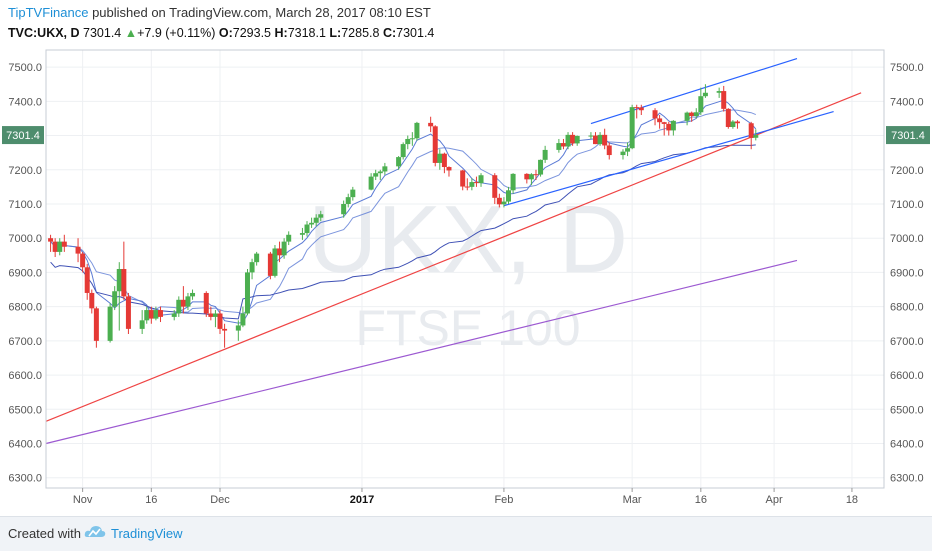 The image size is (932, 551). I want to click on channel-upper-line, so click(694, 91).